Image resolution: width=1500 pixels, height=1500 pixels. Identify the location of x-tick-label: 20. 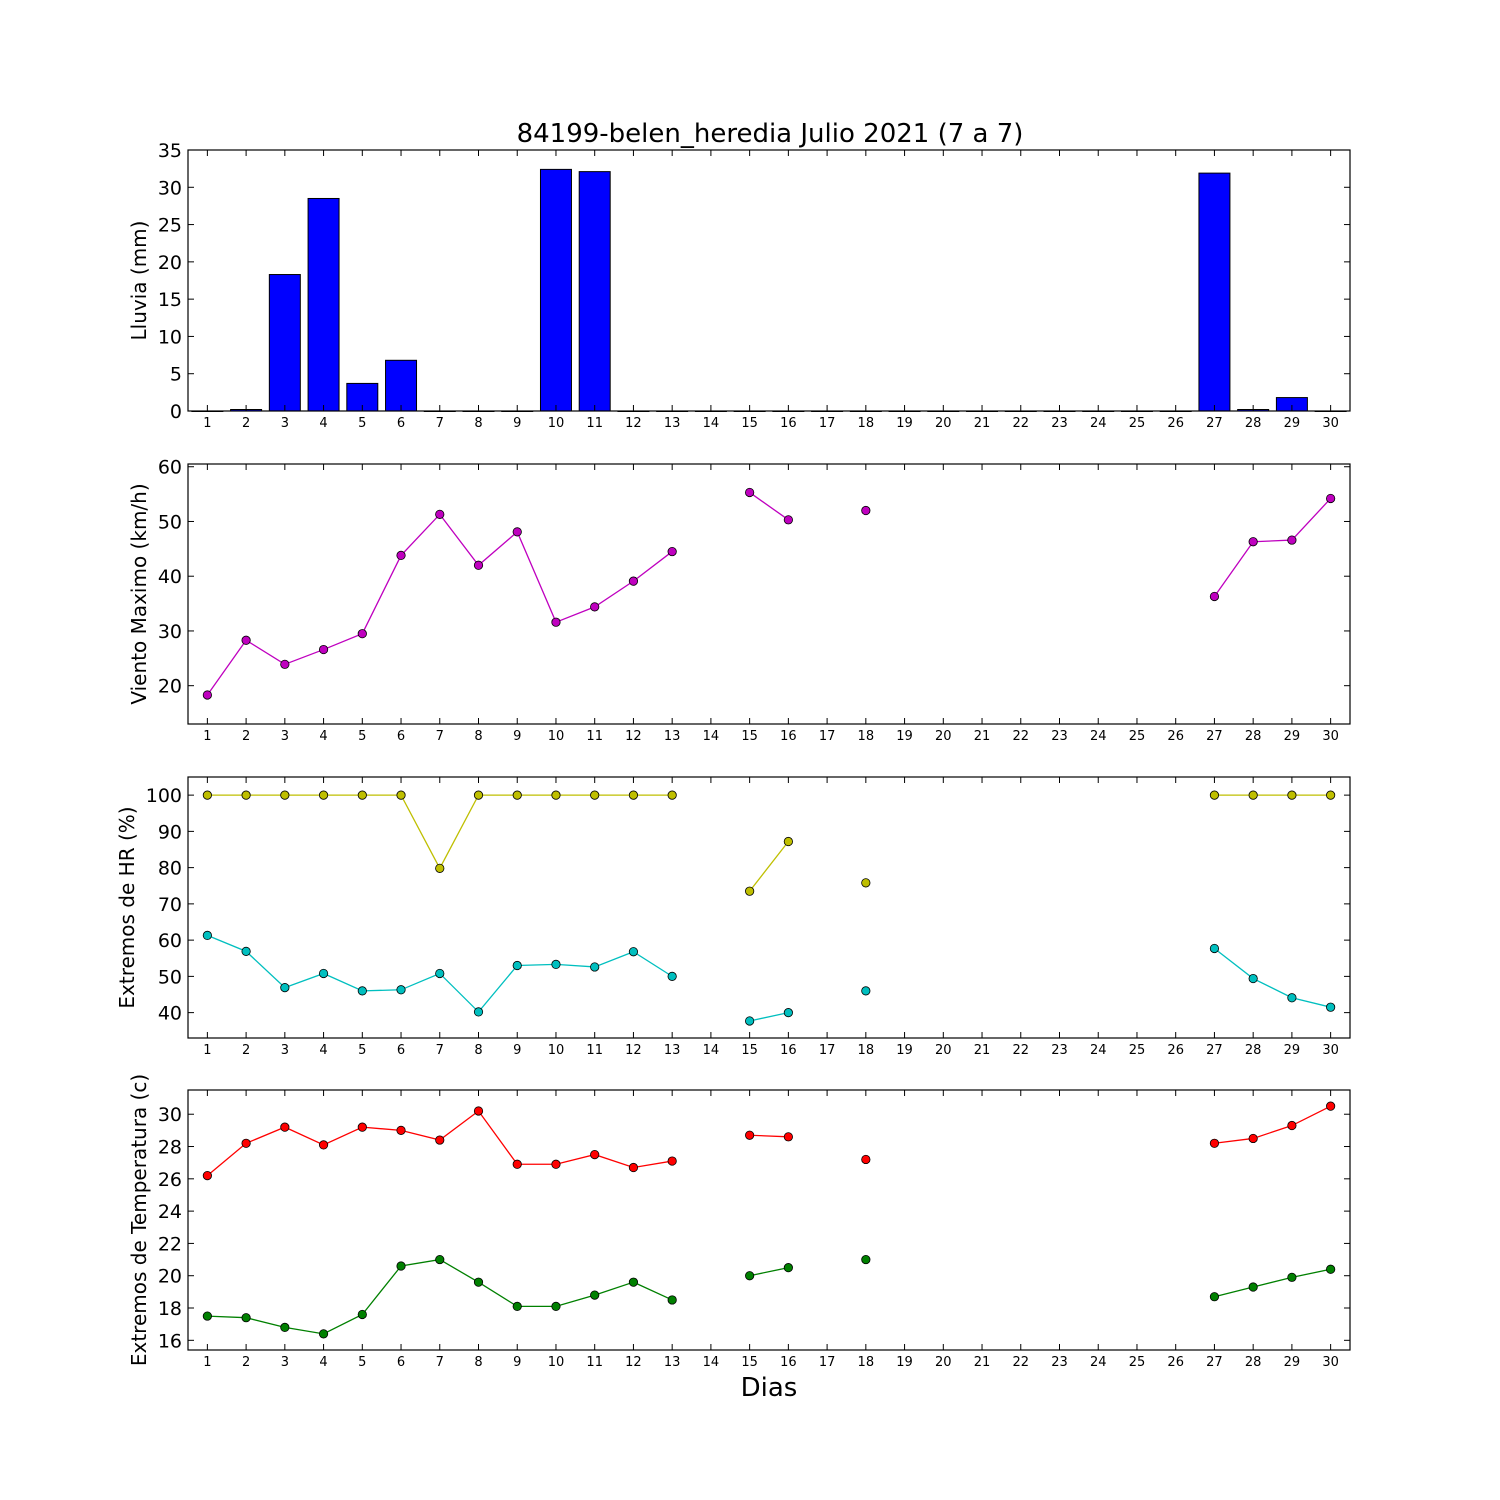
(943, 1050).